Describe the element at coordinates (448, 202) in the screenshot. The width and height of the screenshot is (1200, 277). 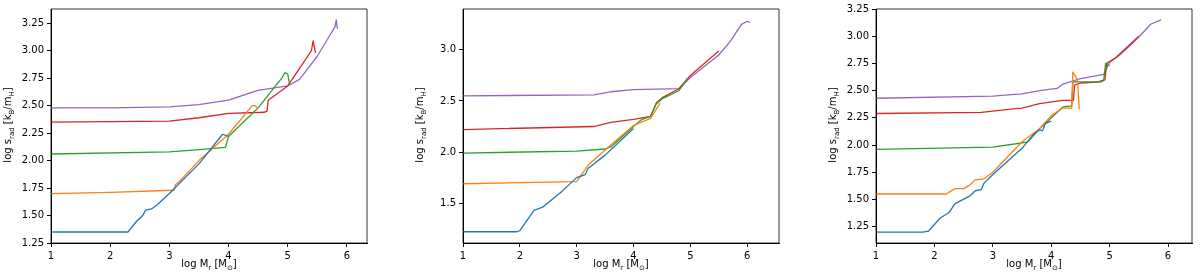
I see `y-tick-label: 1.5` at that location.